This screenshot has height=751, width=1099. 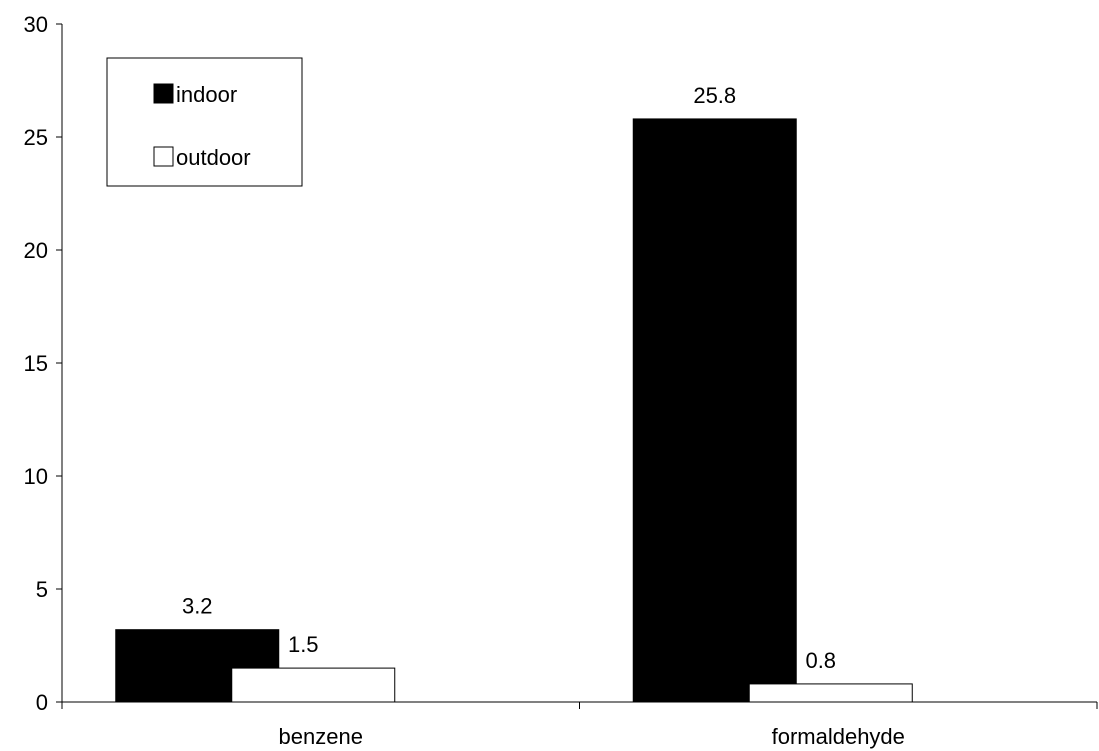 What do you see at coordinates (163, 156) in the screenshot?
I see `legend-swatch-outdoor` at bounding box center [163, 156].